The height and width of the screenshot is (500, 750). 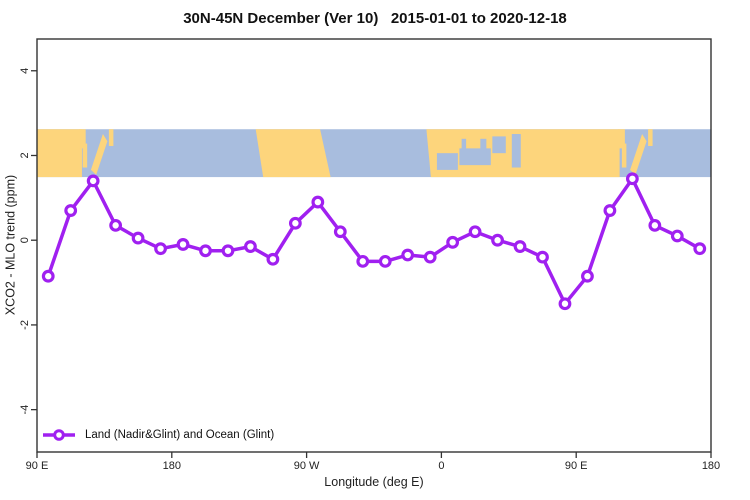 What do you see at coordinates (59, 435) in the screenshot?
I see `legend-marker-icon` at bounding box center [59, 435].